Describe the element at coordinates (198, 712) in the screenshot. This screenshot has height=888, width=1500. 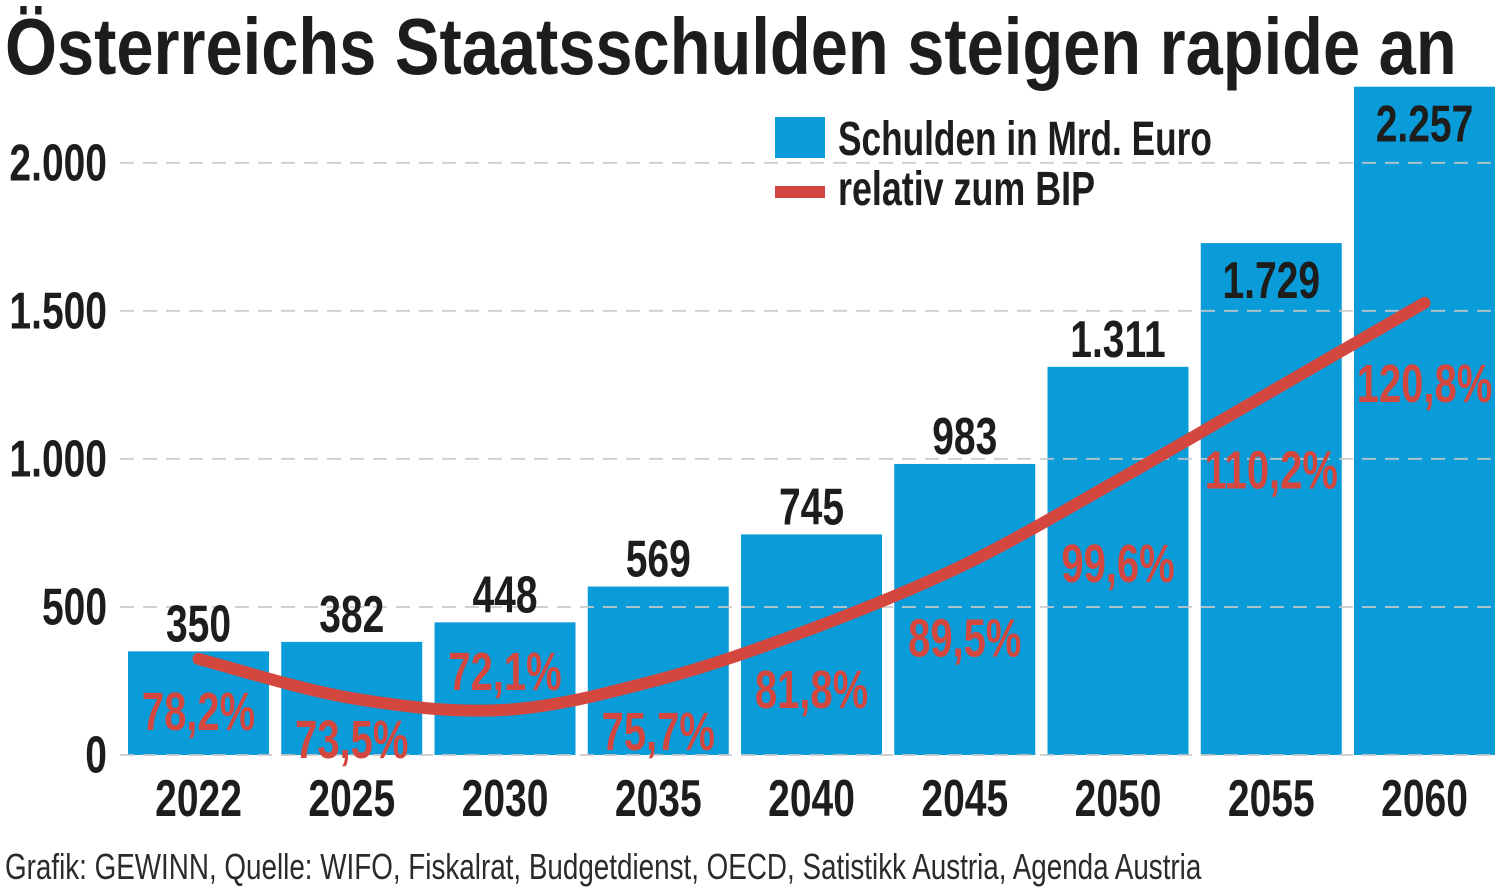
I see `bip-ratio-label-2022: 78,2%` at that location.